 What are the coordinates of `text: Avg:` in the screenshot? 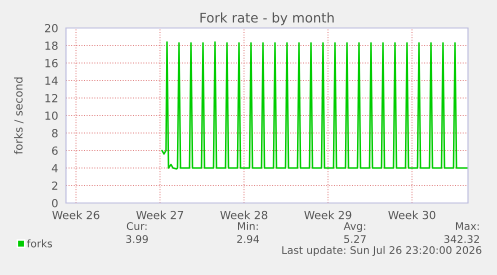 It's located at (355, 227).